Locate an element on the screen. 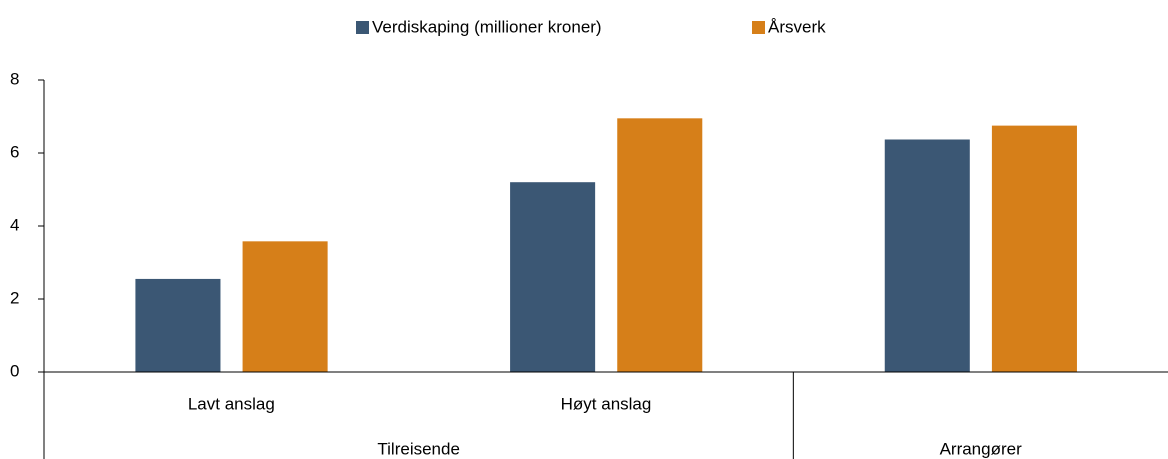 The width and height of the screenshot is (1168, 459). y-tick-label: 6 is located at coordinates (14, 151).